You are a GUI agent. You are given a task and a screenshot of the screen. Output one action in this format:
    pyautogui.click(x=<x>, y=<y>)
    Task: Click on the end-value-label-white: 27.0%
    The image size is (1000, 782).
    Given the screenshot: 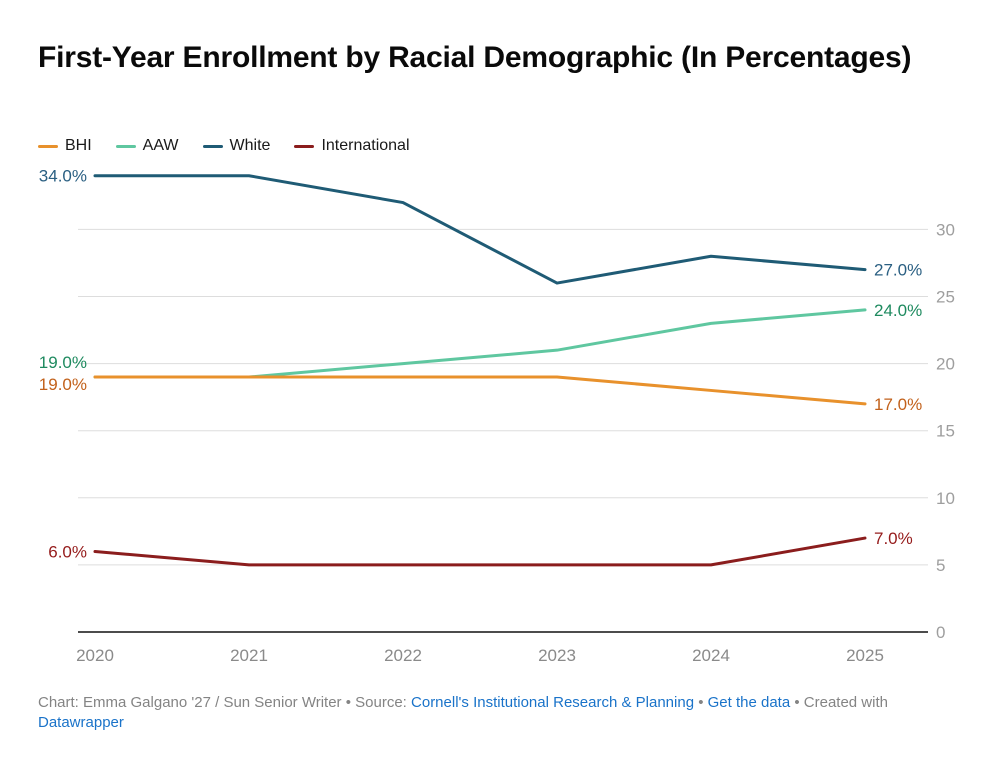 What is the action you would take?
    pyautogui.click(x=898, y=270)
    